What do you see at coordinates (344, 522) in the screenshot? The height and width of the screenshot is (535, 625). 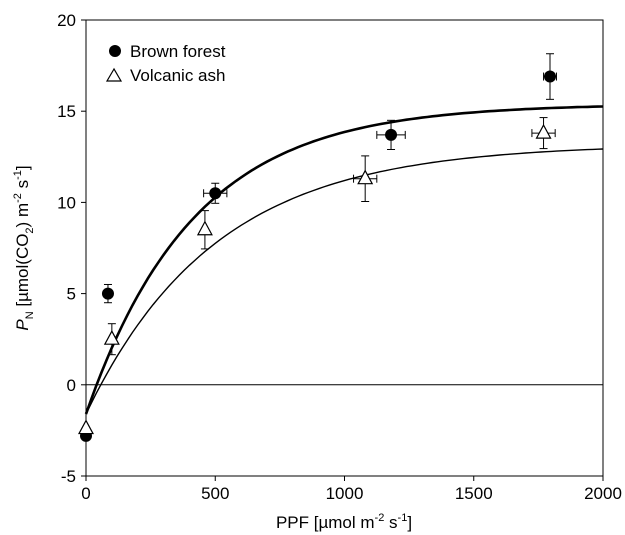 I see `x-axis-title: PPF [µmol m-2 s-1]` at bounding box center [344, 522].